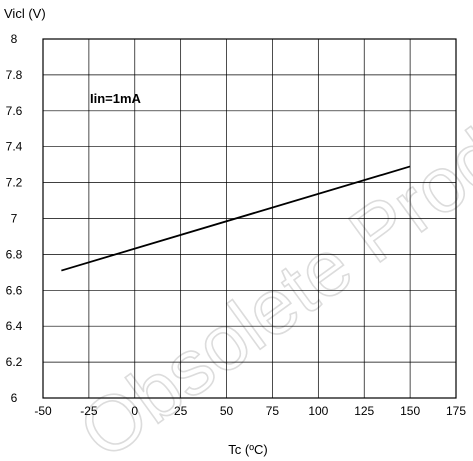 This screenshot has width=473, height=461. Describe the element at coordinates (318, 411) in the screenshot. I see `x-tick-label: 100` at that location.